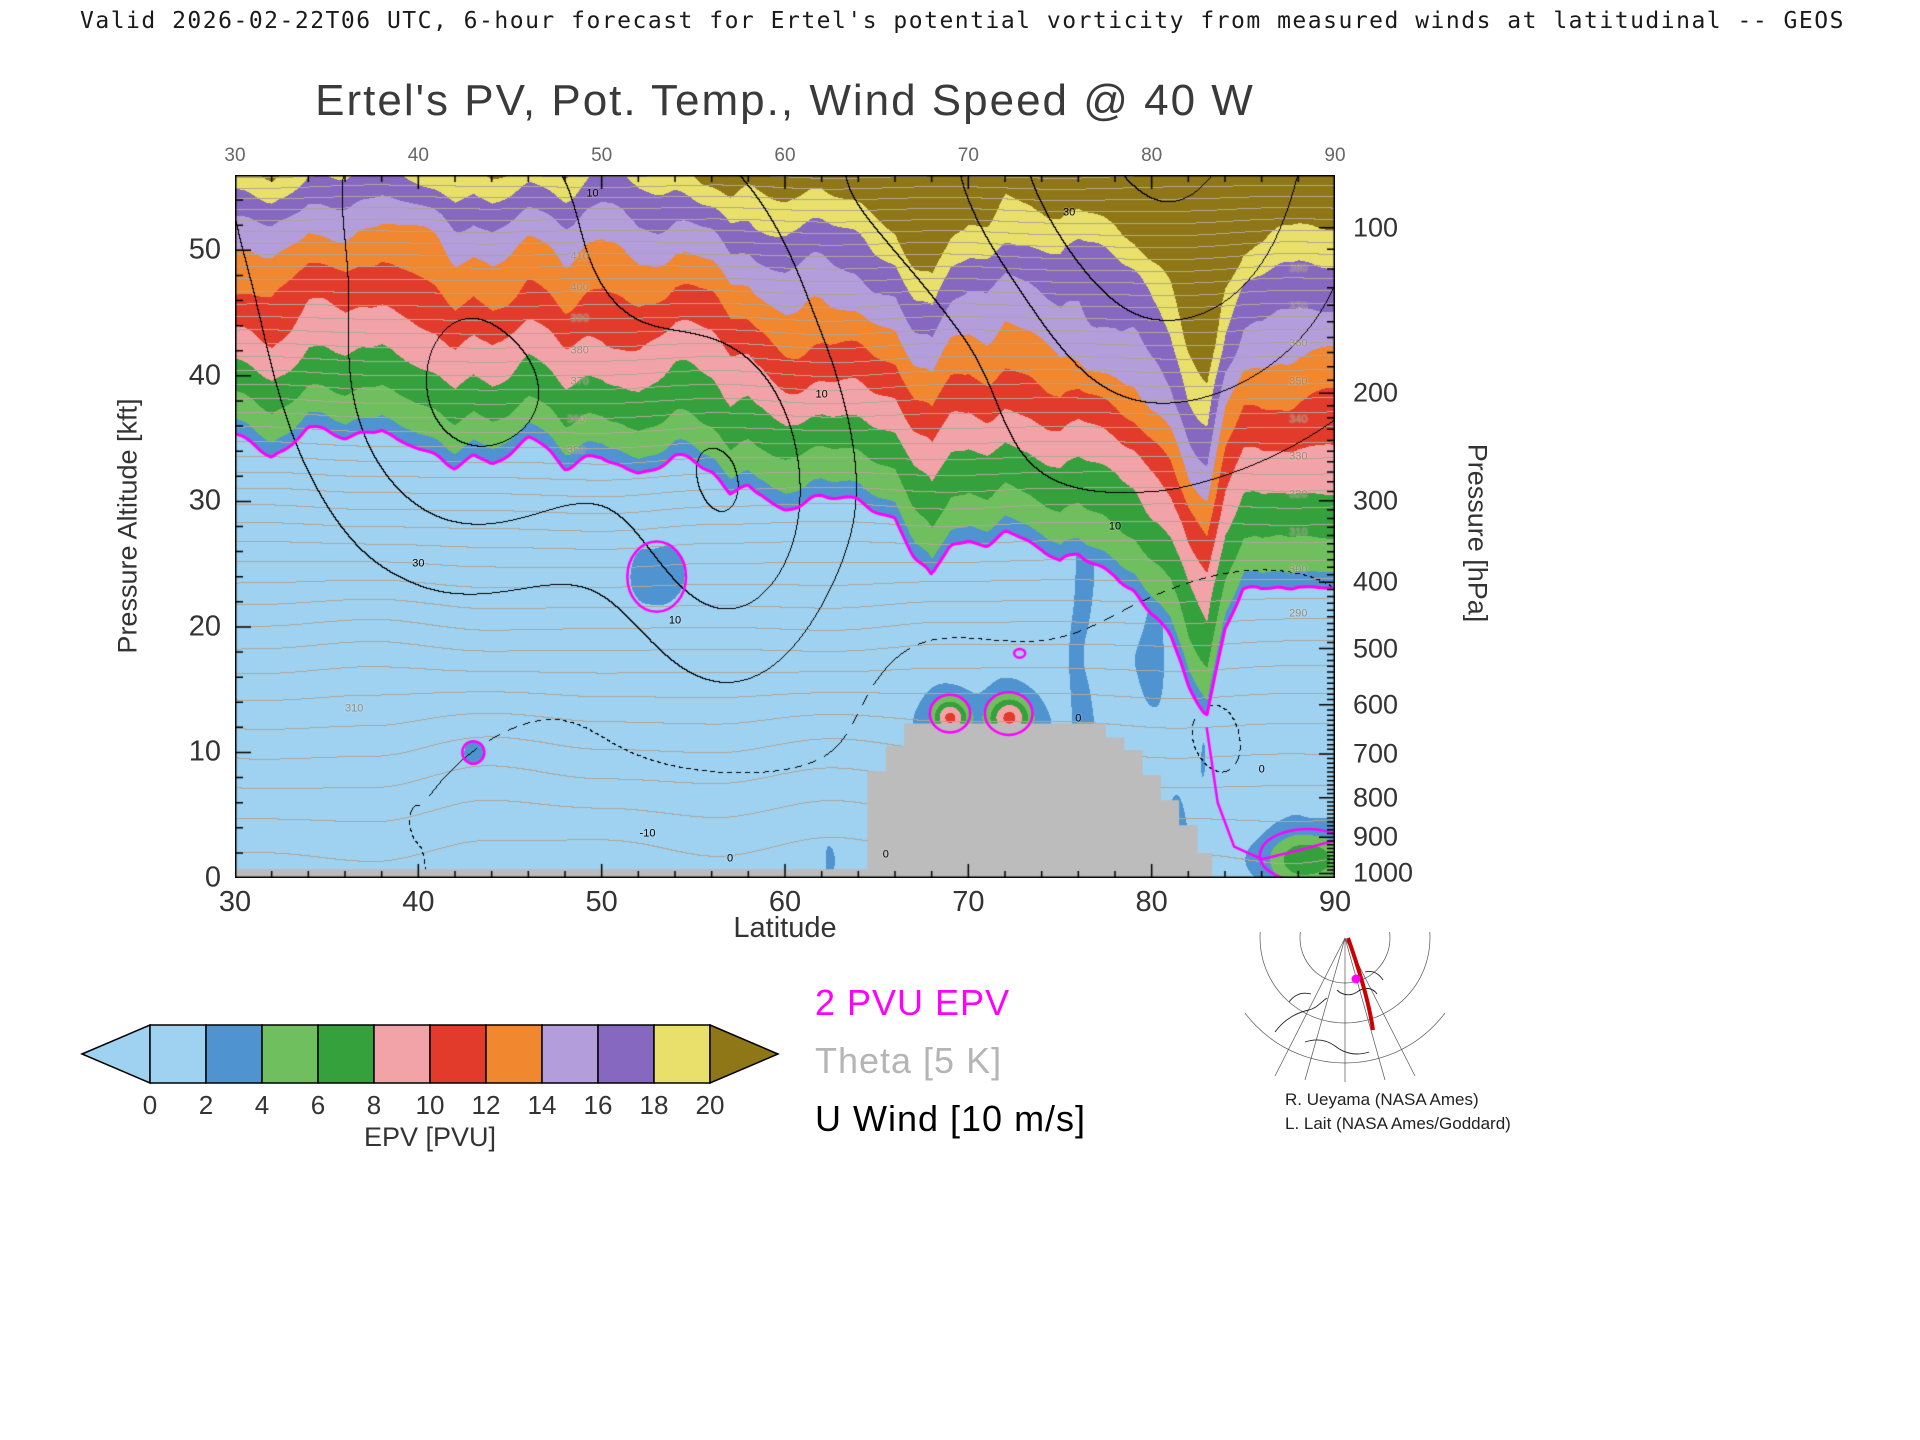 This screenshot has height=1440, width=1920. What do you see at coordinates (204, 375) in the screenshot?
I see `kft-tick-label: 40` at bounding box center [204, 375].